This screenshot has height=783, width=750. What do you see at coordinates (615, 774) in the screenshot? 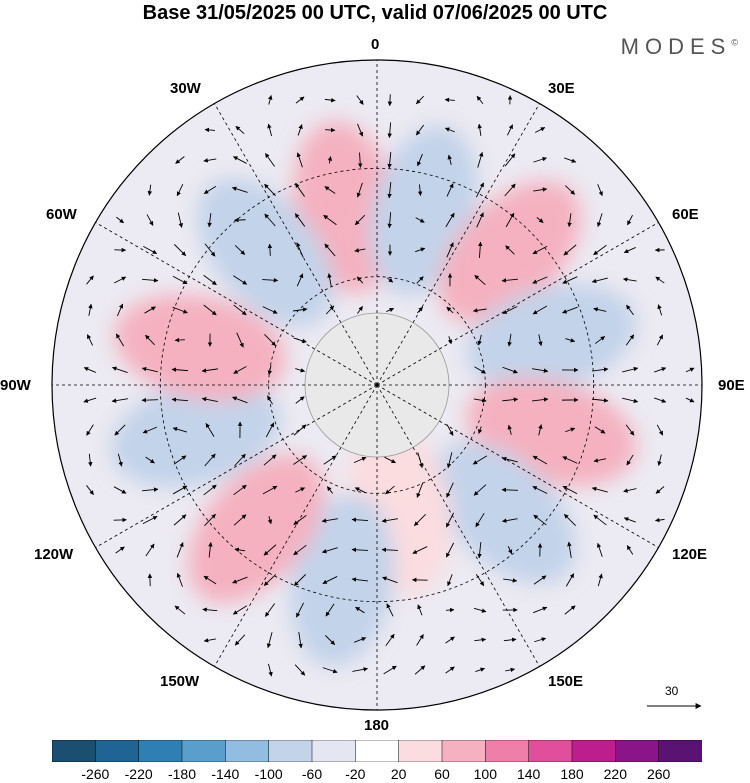
I see `colorbar-label: 220` at bounding box center [615, 774].